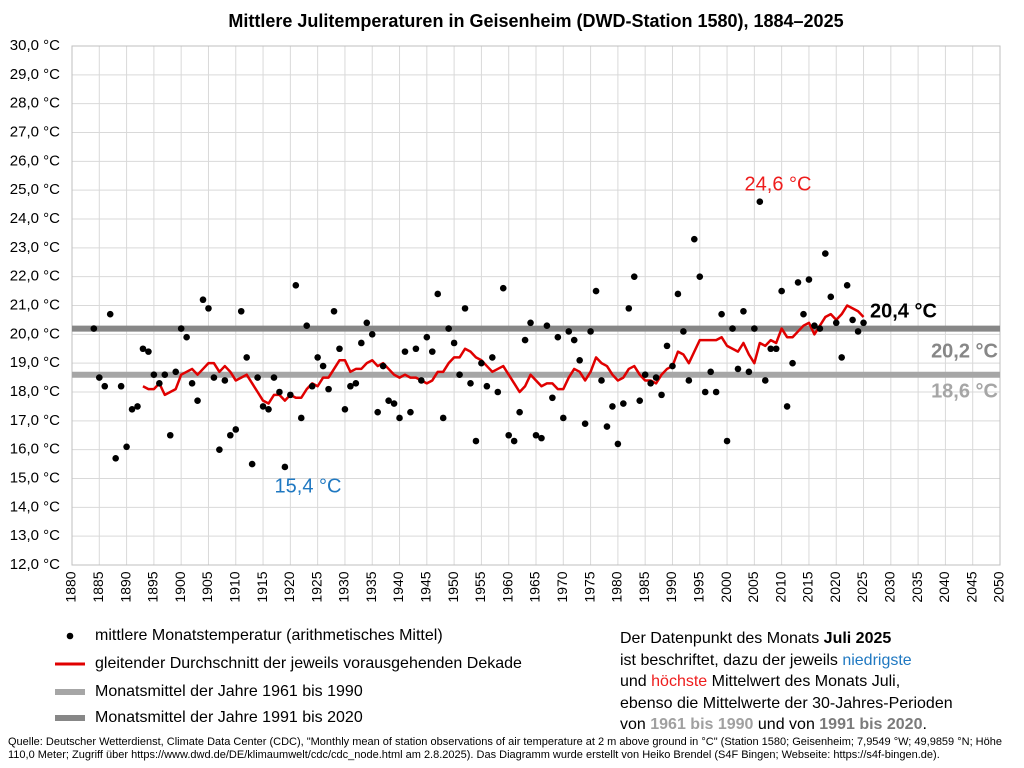 This screenshot has width=1024, height=768. Describe the element at coordinates (786, 724) in the screenshot. I see `note-text: und von` at that location.